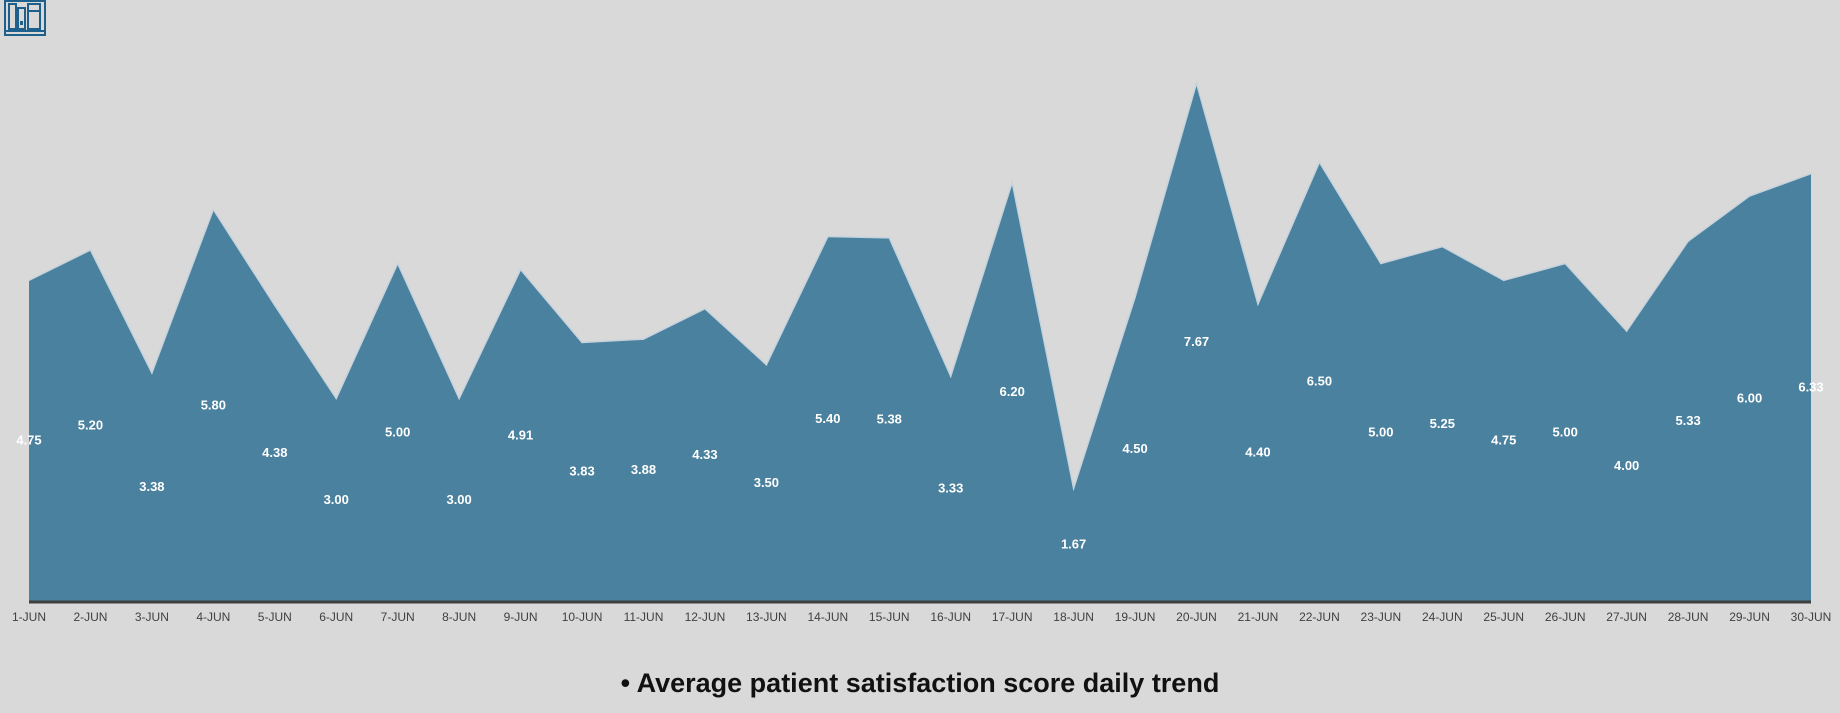 Image resolution: width=1840 pixels, height=713 pixels. Describe the element at coordinates (521, 617) in the screenshot. I see `x-tick-label: 9-JUN` at that location.